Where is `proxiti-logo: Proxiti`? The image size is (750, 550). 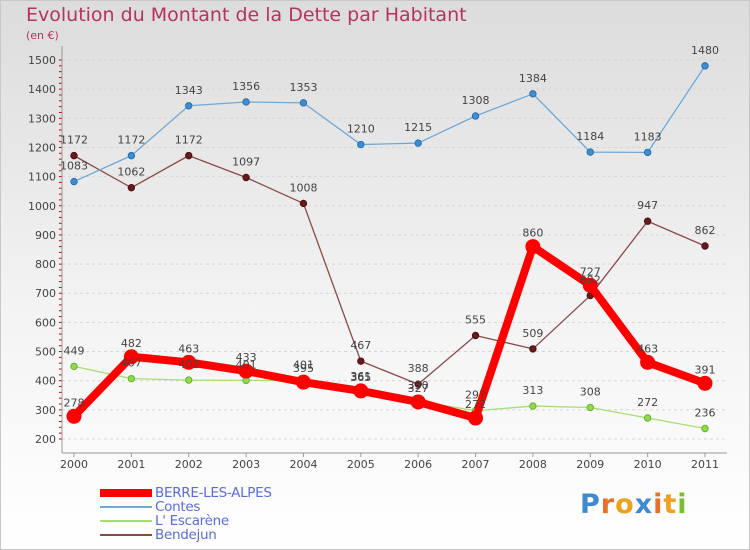
proxiti-logo: Proxiti is located at coordinates (634, 504).